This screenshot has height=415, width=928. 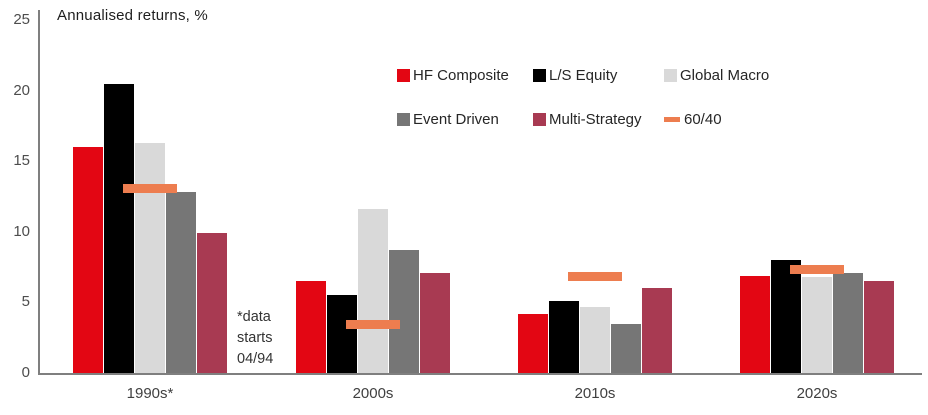 I want to click on bar-multi-strategy-2000s, so click(x=434, y=322).